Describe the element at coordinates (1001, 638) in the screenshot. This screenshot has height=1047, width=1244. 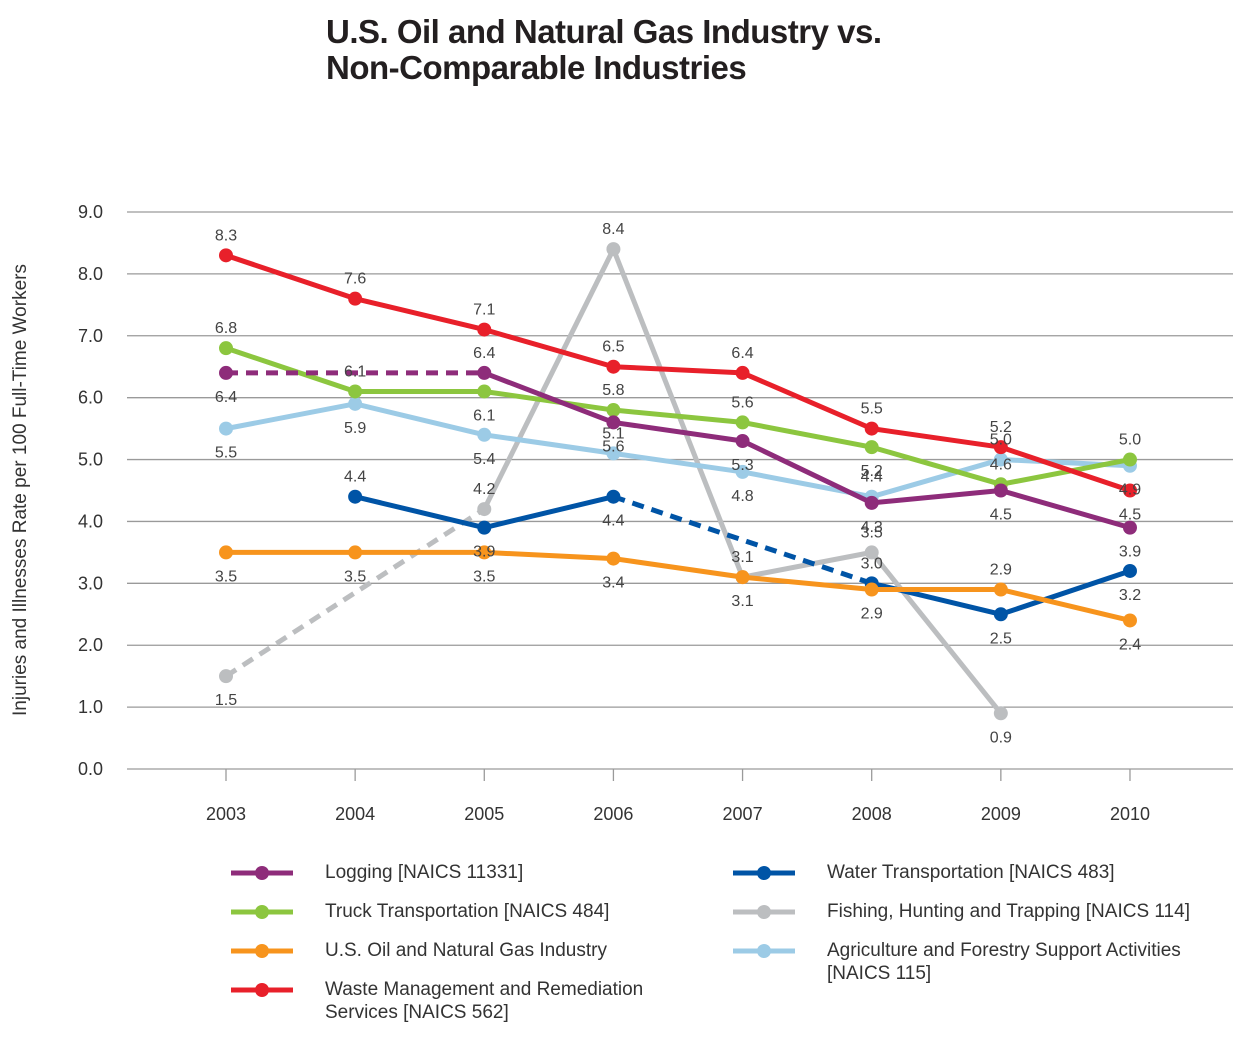
I see `data-label: 2.5` at that location.